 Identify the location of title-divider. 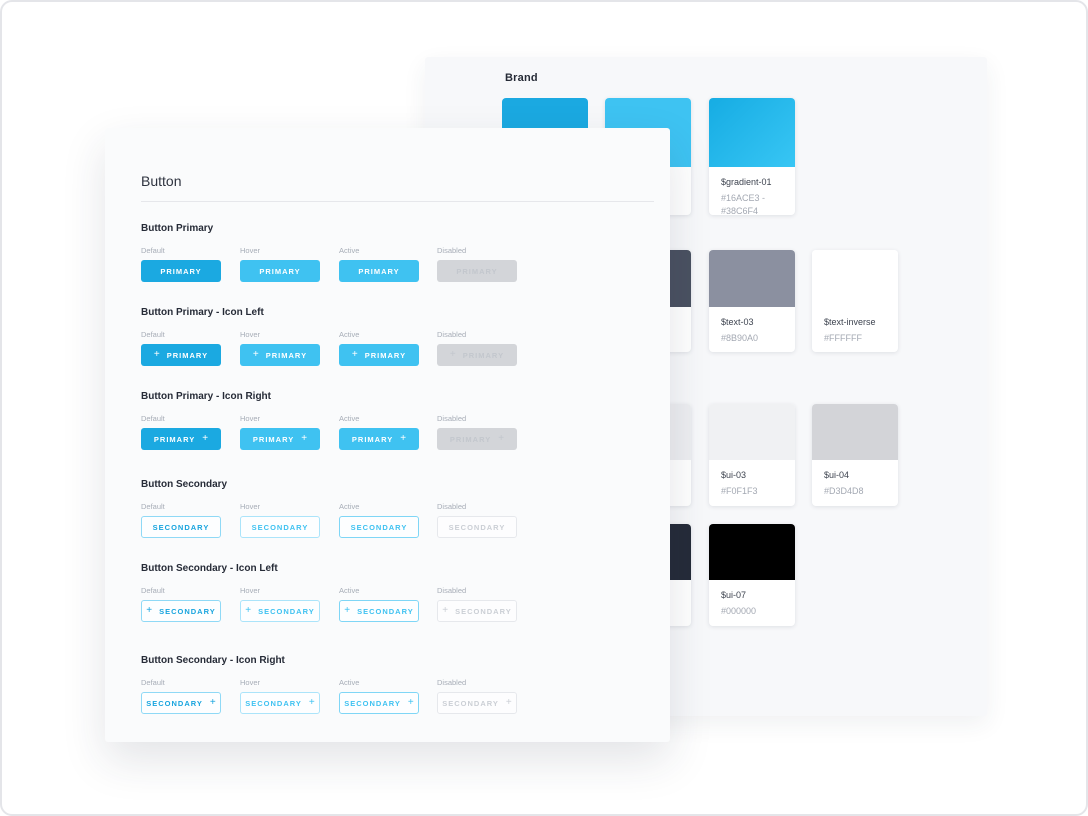
(397, 201).